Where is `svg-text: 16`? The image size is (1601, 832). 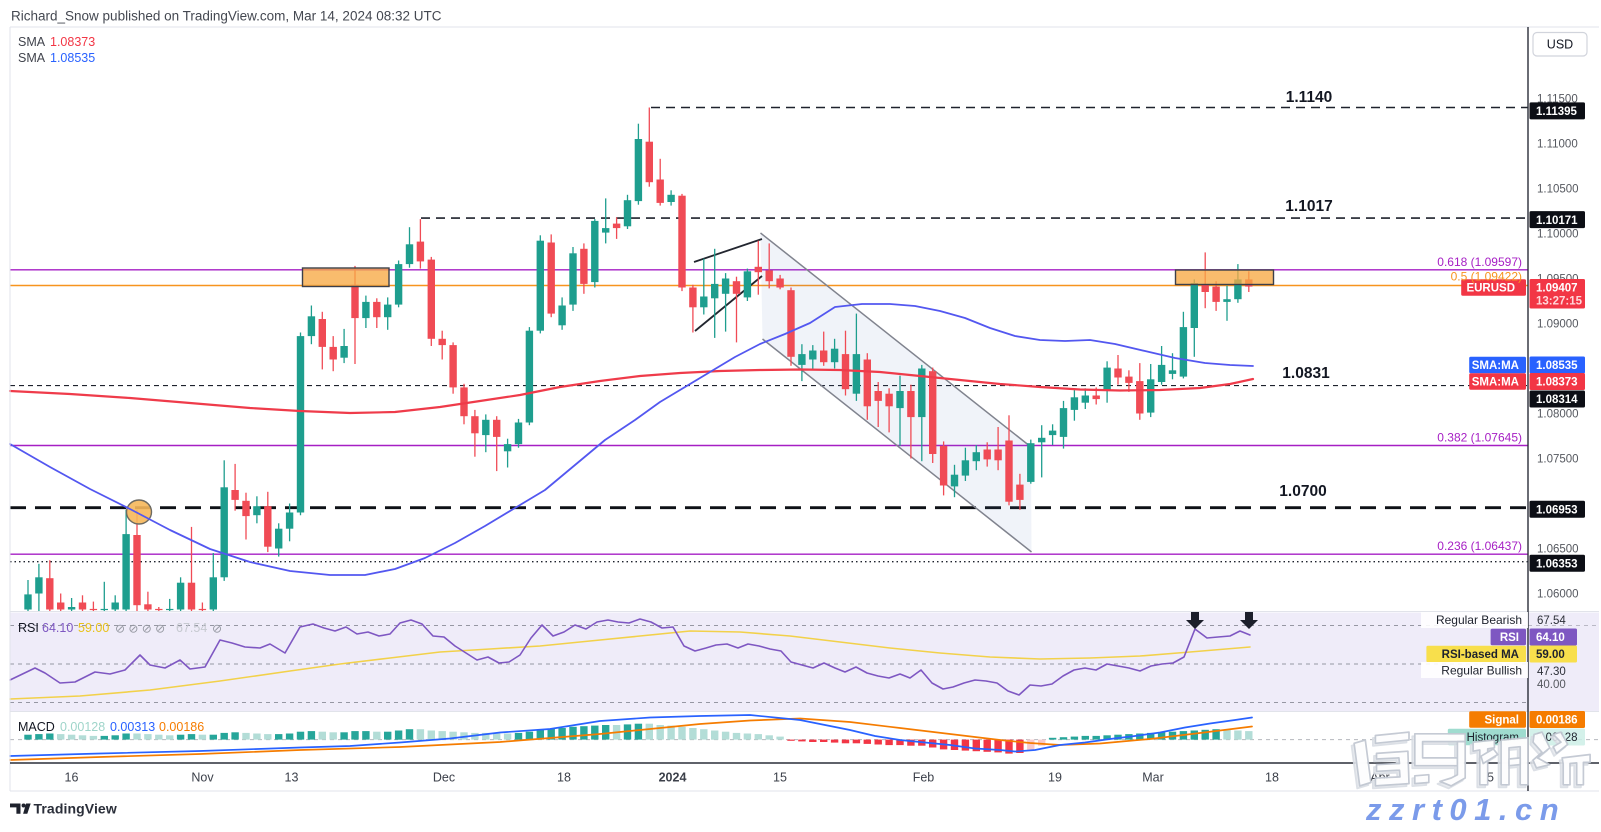
svg-text: 16 is located at coordinates (72, 778).